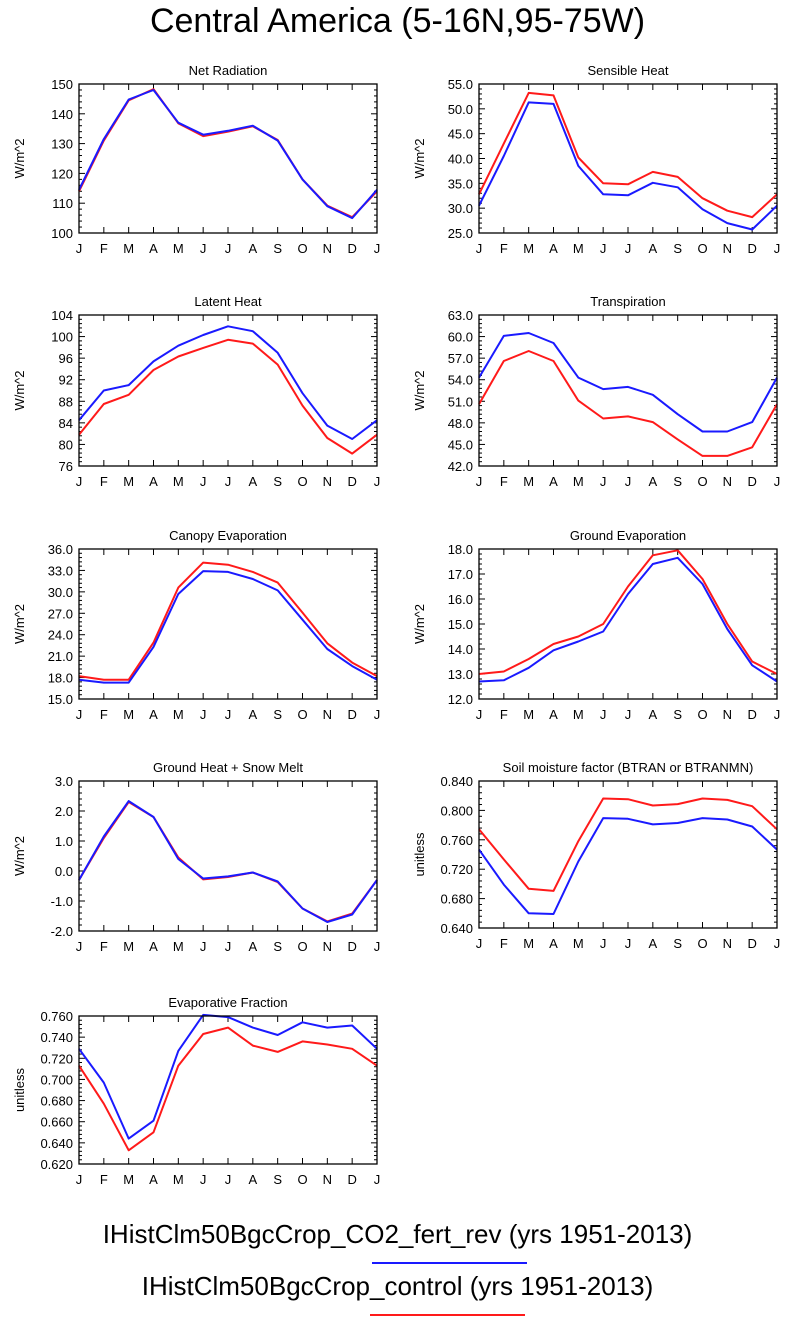 The image size is (795, 1318). I want to click on y-tick-label: 25.0, so click(460, 233).